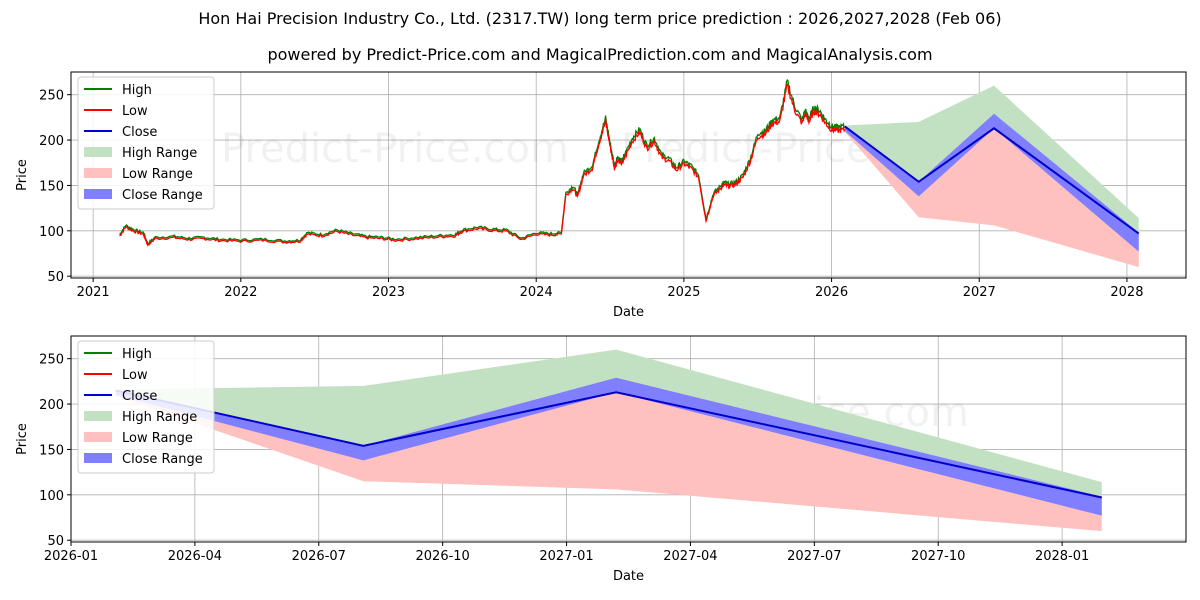  What do you see at coordinates (814, 556) in the screenshot?
I see `x-tick-label: 2027-07` at bounding box center [814, 556].